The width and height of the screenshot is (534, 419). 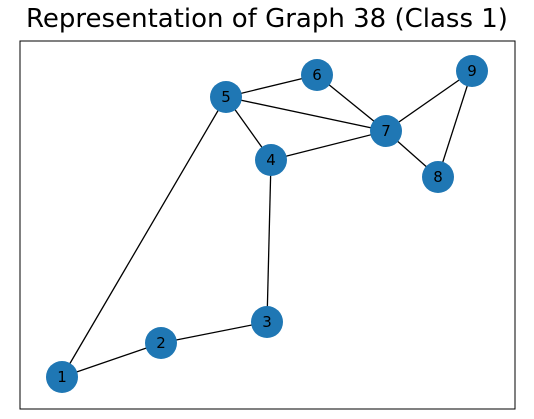 I want to click on node-8: 8, so click(x=438, y=177).